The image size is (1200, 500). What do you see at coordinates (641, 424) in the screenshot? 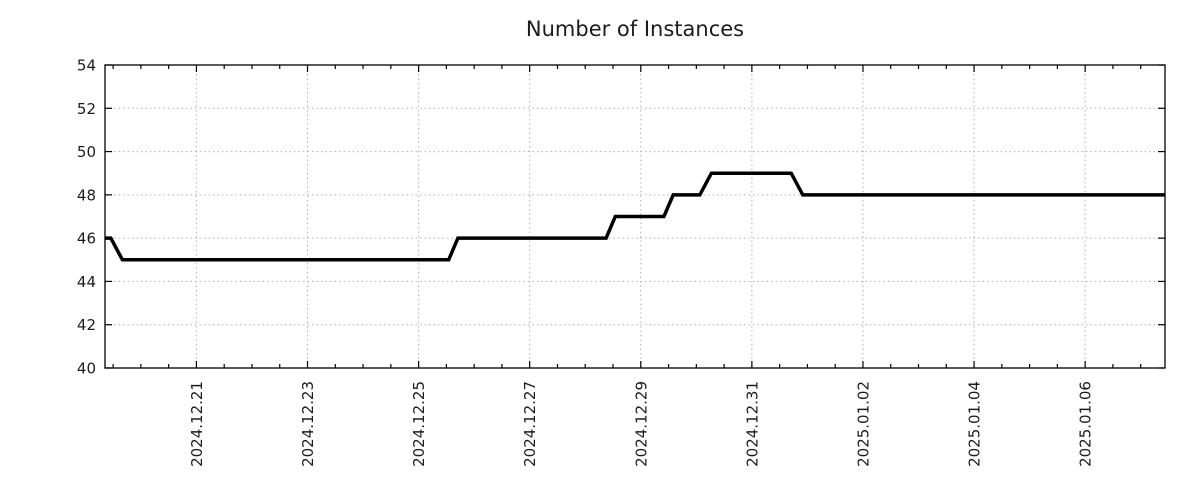
I see `x-tick-label: 2024.12.29` at bounding box center [641, 424].